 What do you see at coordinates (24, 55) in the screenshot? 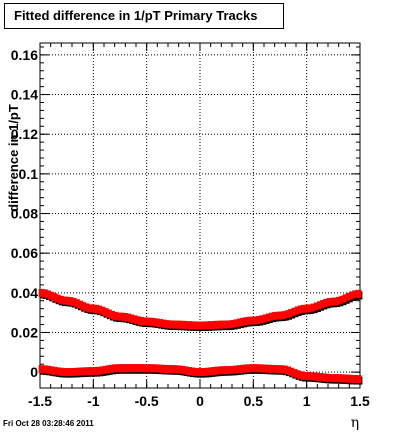
I see `y-tick-label: 0.16` at bounding box center [24, 55].